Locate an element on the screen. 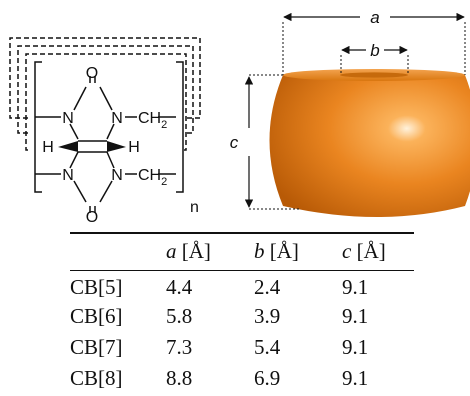 Image resolution: width=470 pixels, height=396 pixels. header-cell-name is located at coordinates (118, 251).